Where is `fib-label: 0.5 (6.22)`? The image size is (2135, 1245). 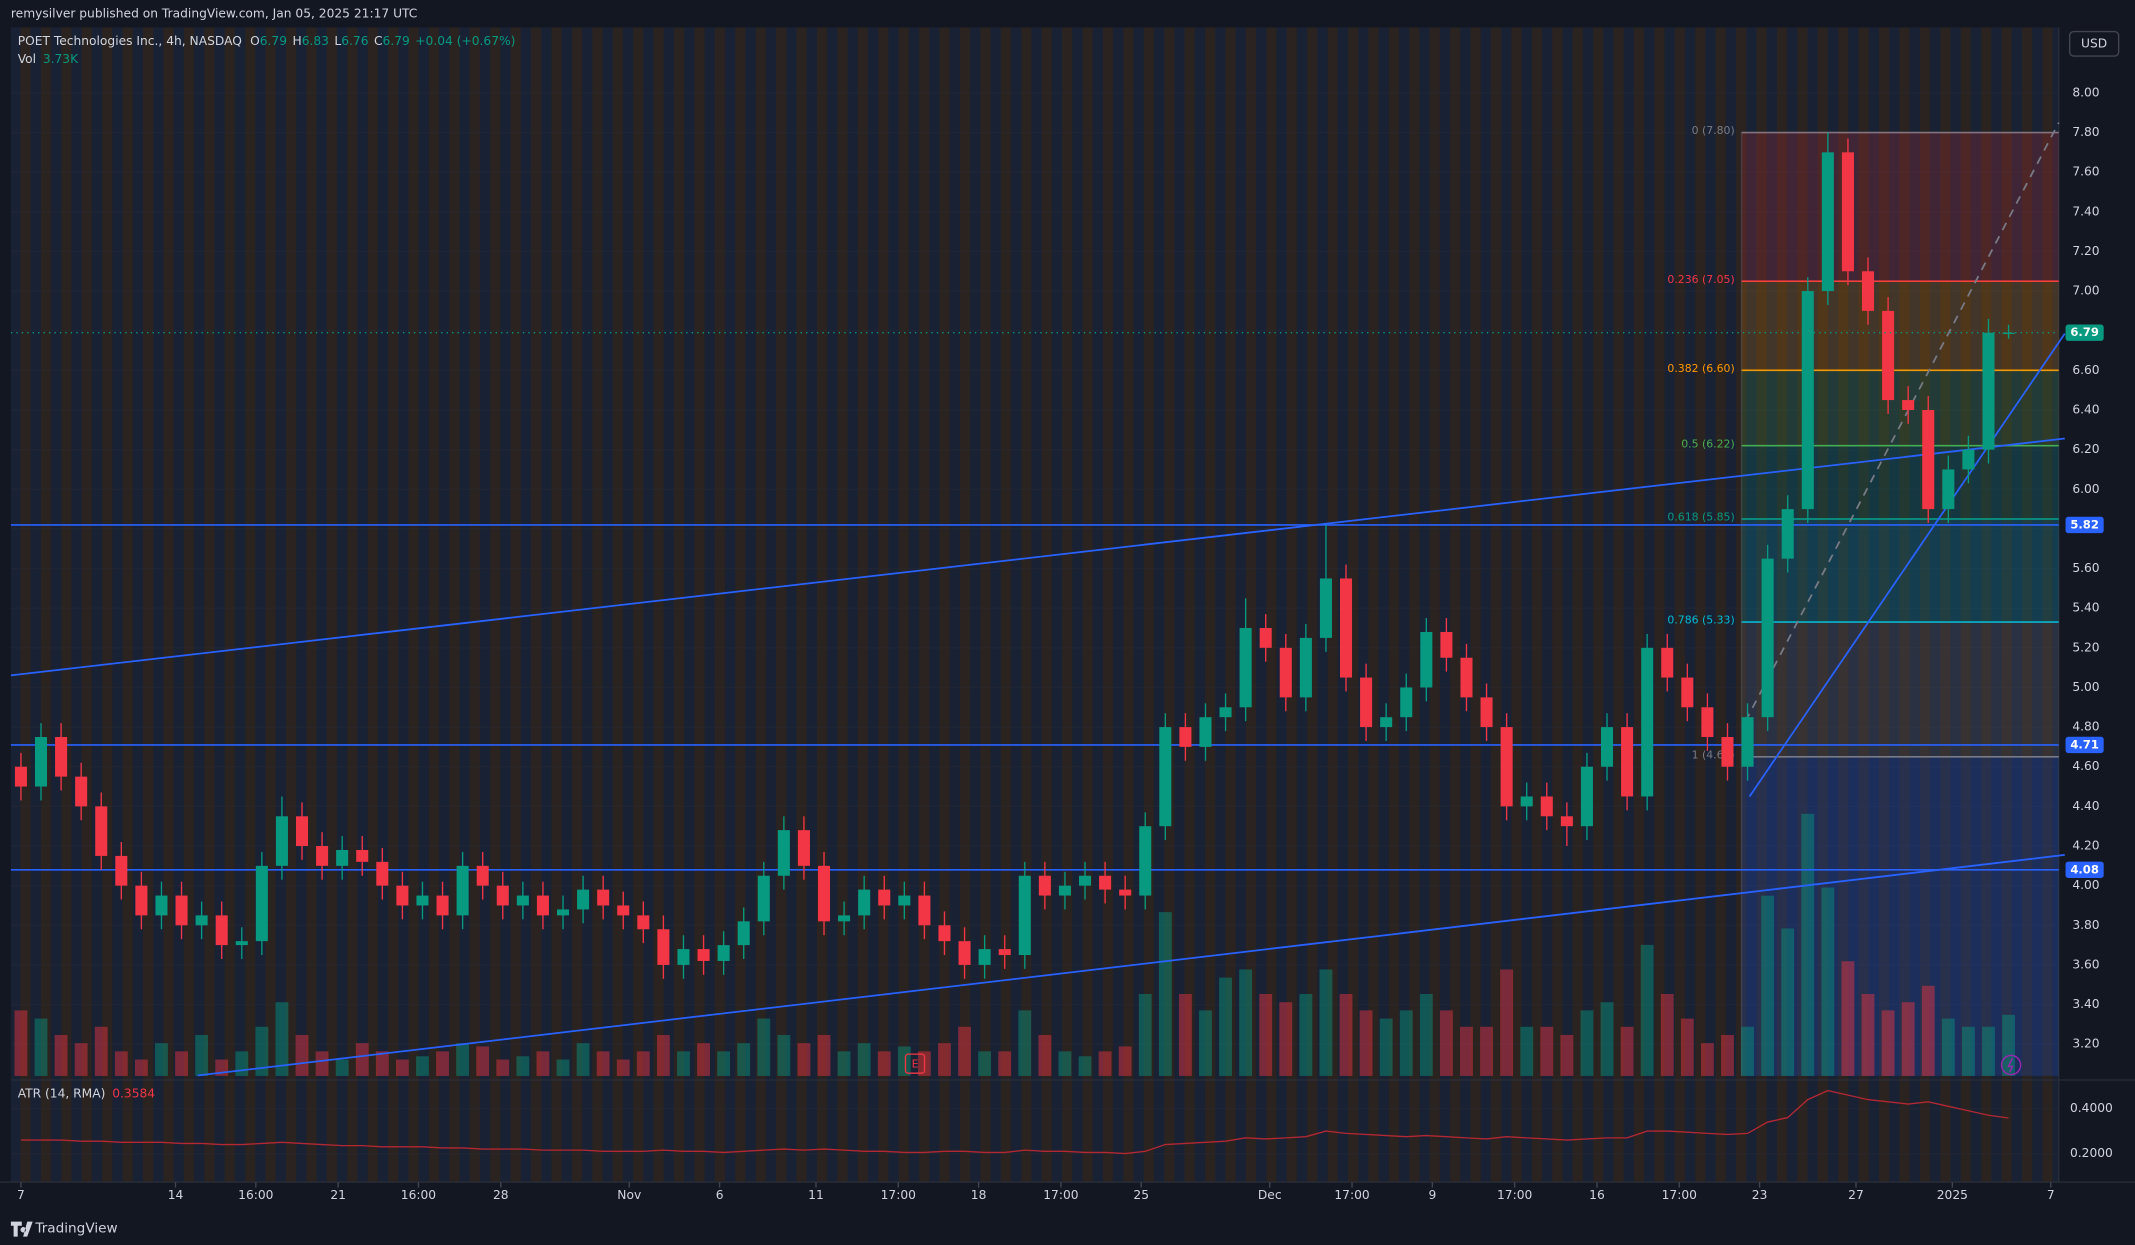
fib-label: 0.5 (6.22) is located at coordinates (1707, 443).